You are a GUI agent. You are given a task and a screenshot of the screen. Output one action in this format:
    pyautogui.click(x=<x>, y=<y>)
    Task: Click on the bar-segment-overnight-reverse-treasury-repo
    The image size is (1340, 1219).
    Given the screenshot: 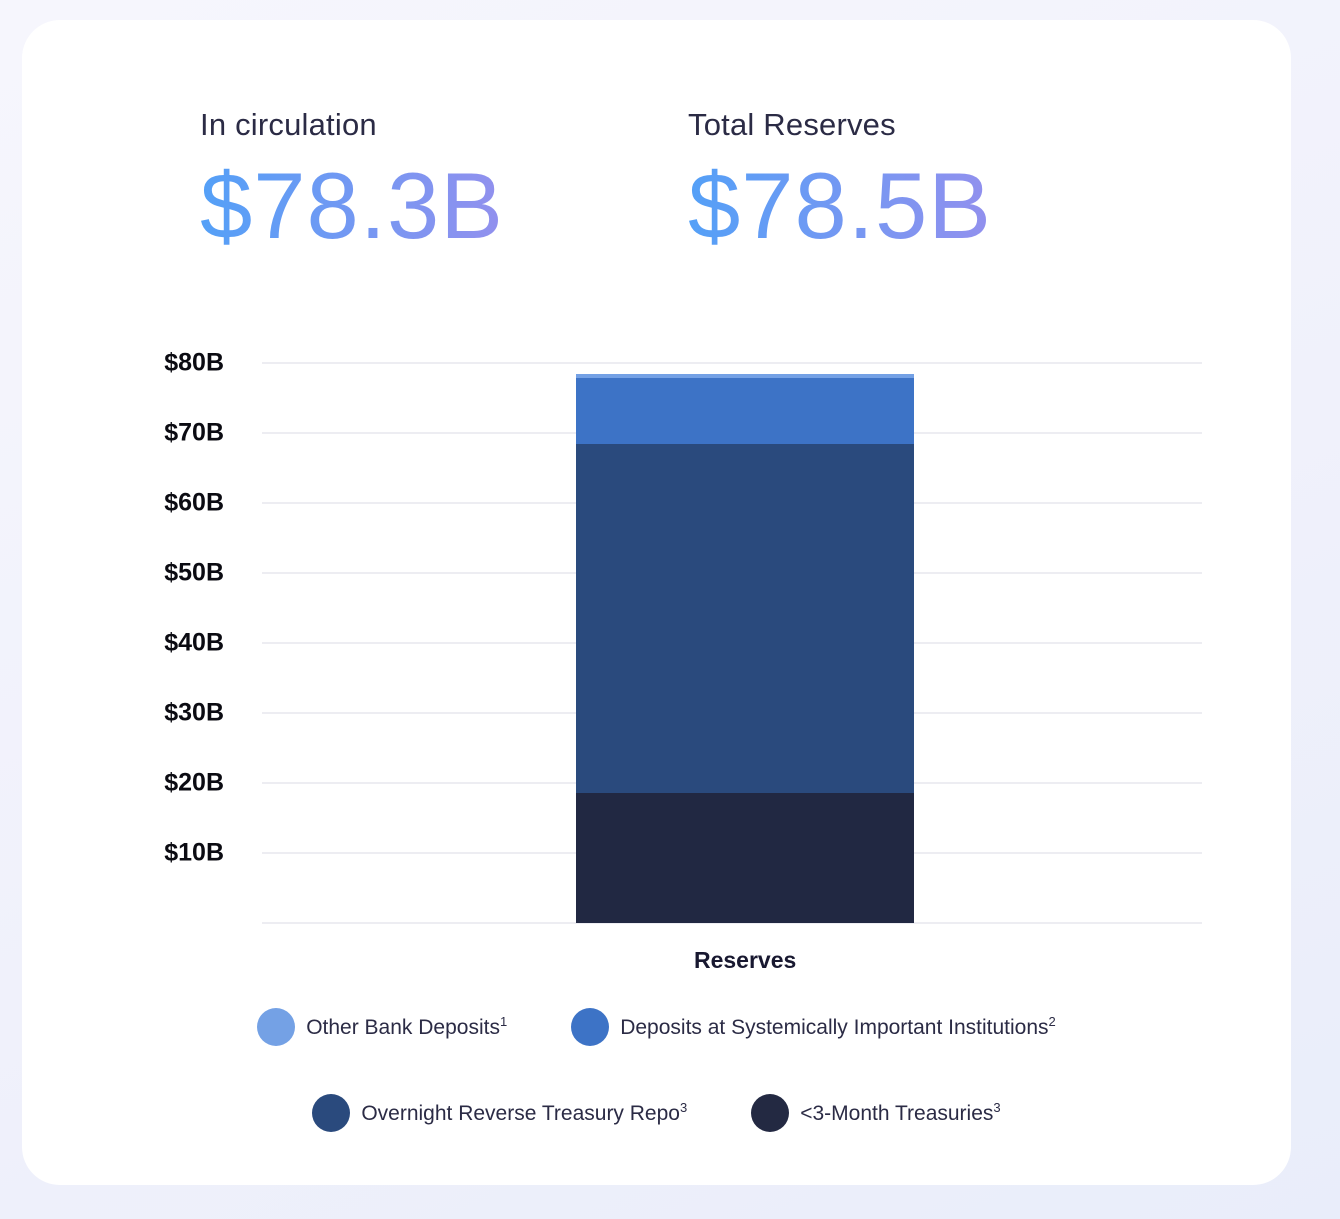 What is the action you would take?
    pyautogui.click(x=745, y=618)
    